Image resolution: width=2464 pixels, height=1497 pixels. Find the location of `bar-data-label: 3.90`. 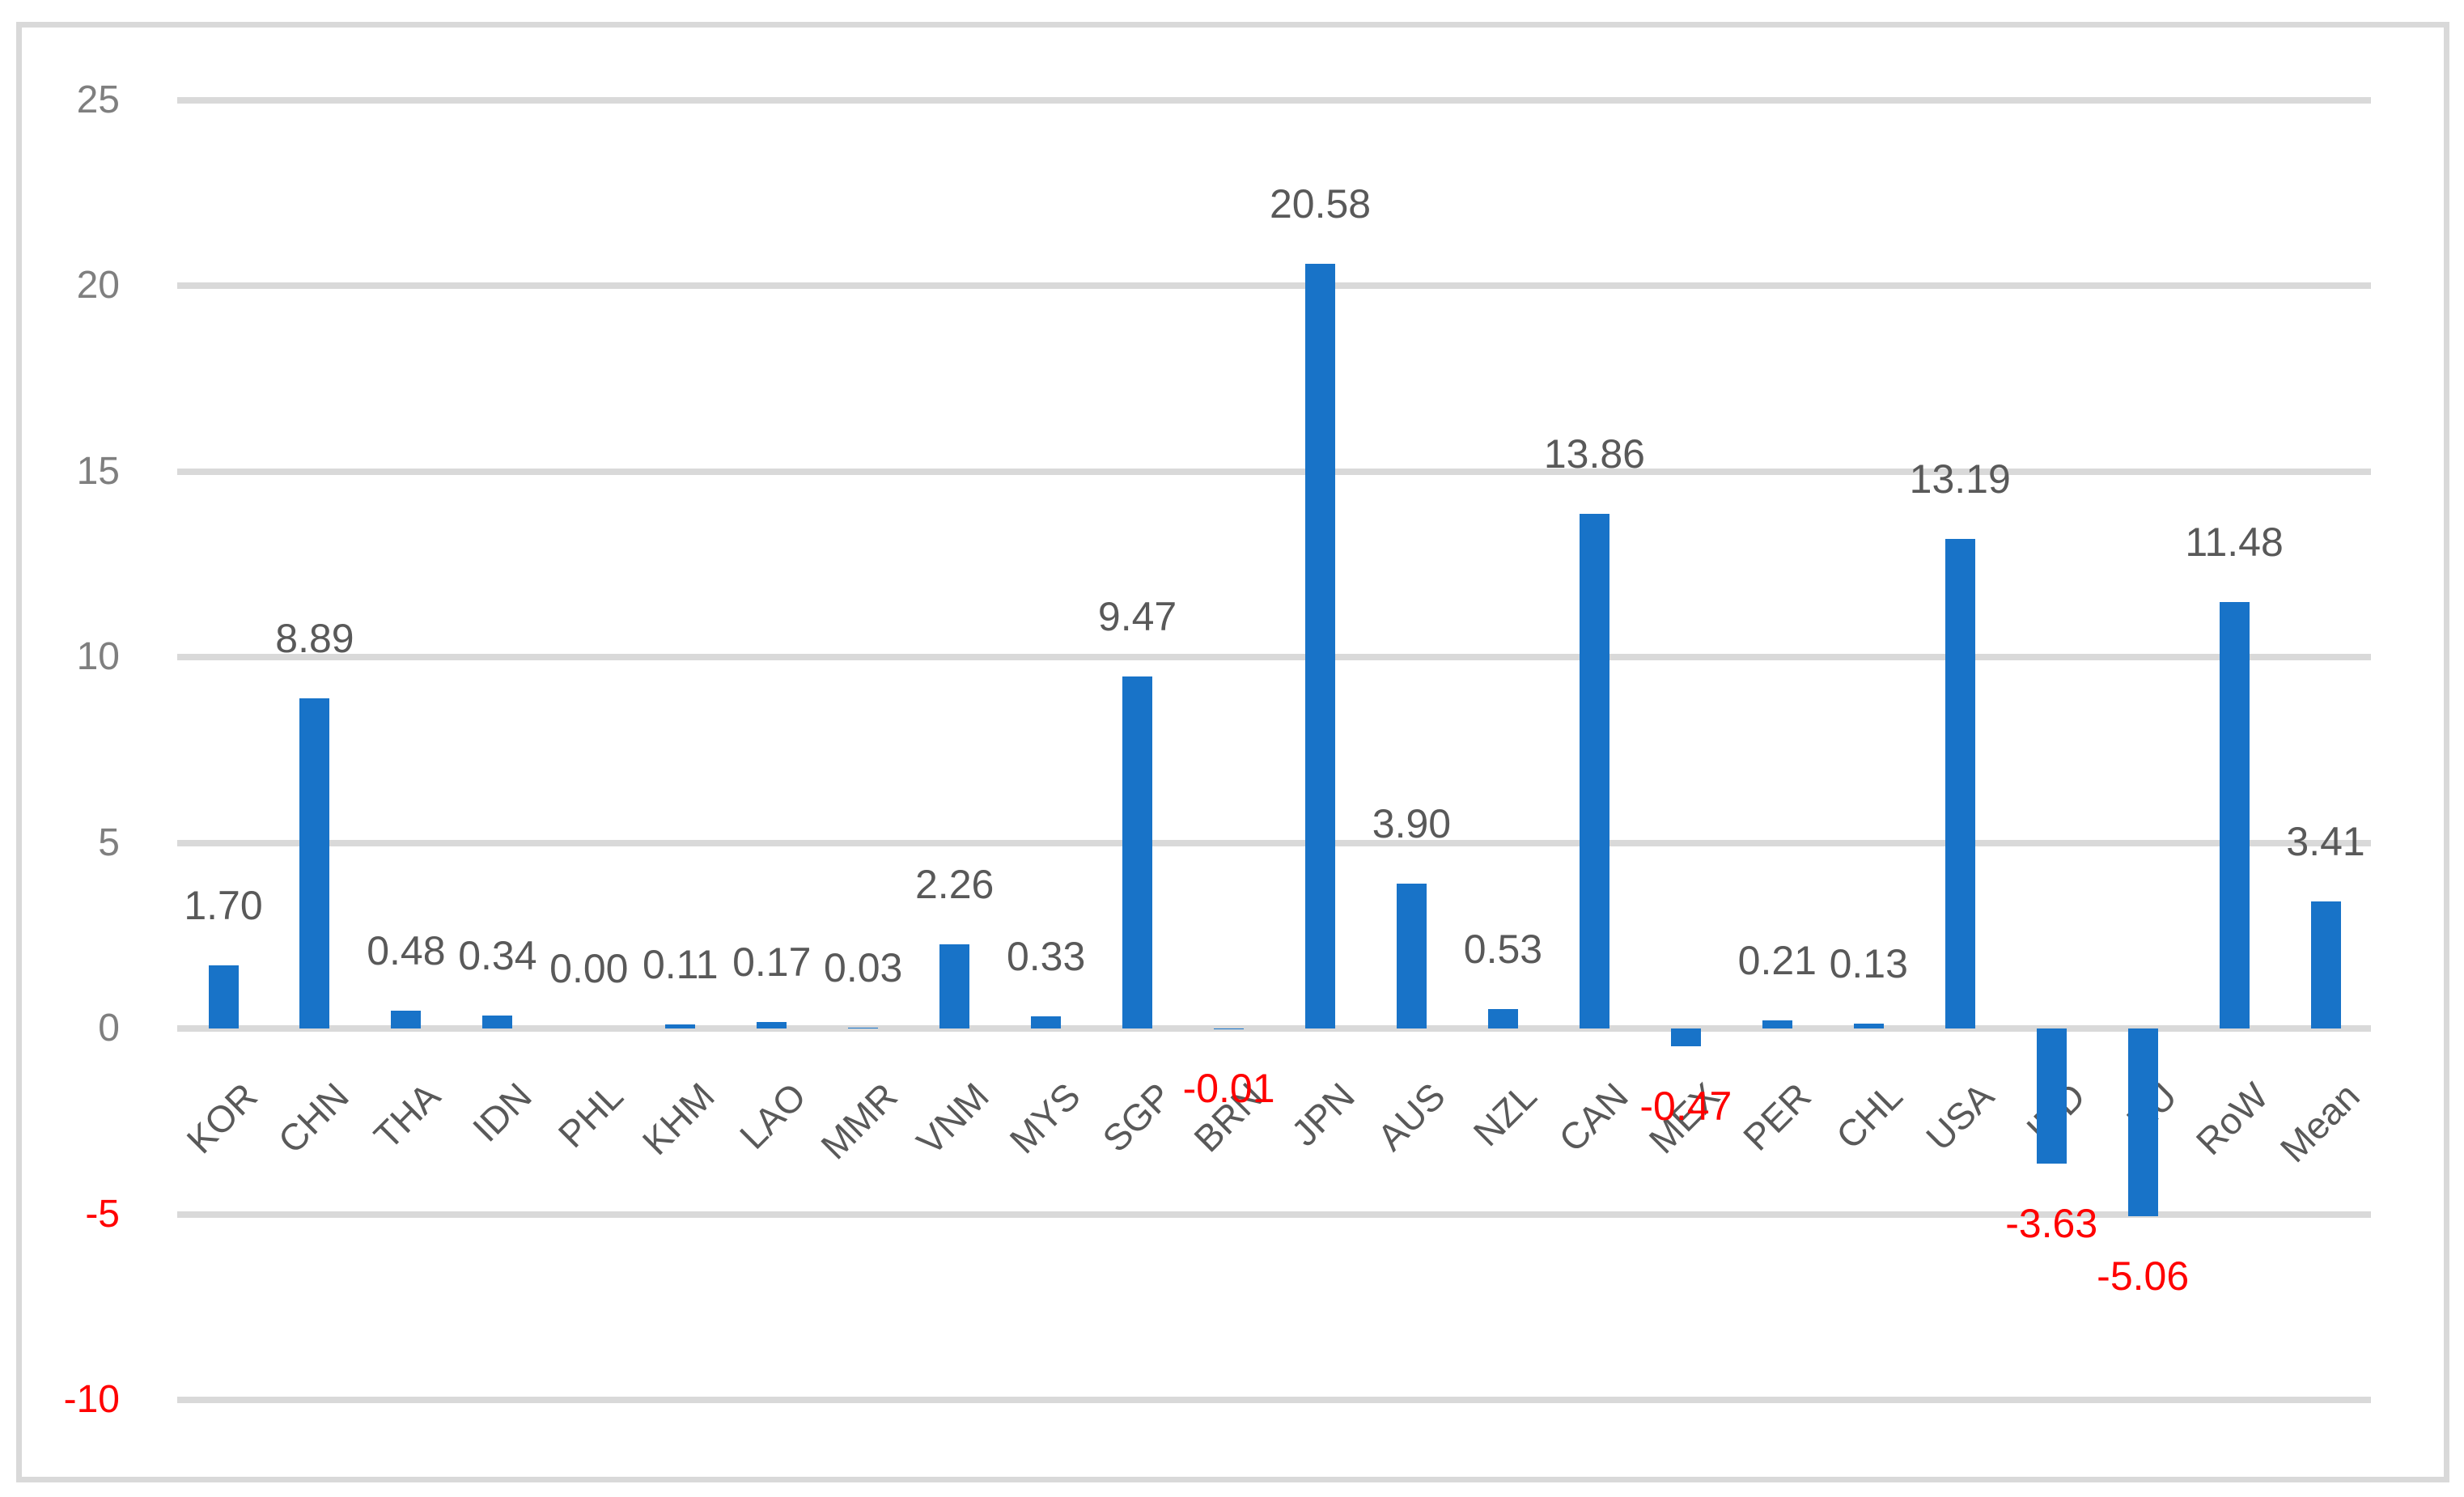

bar-data-label: 3.90 is located at coordinates (1412, 823).